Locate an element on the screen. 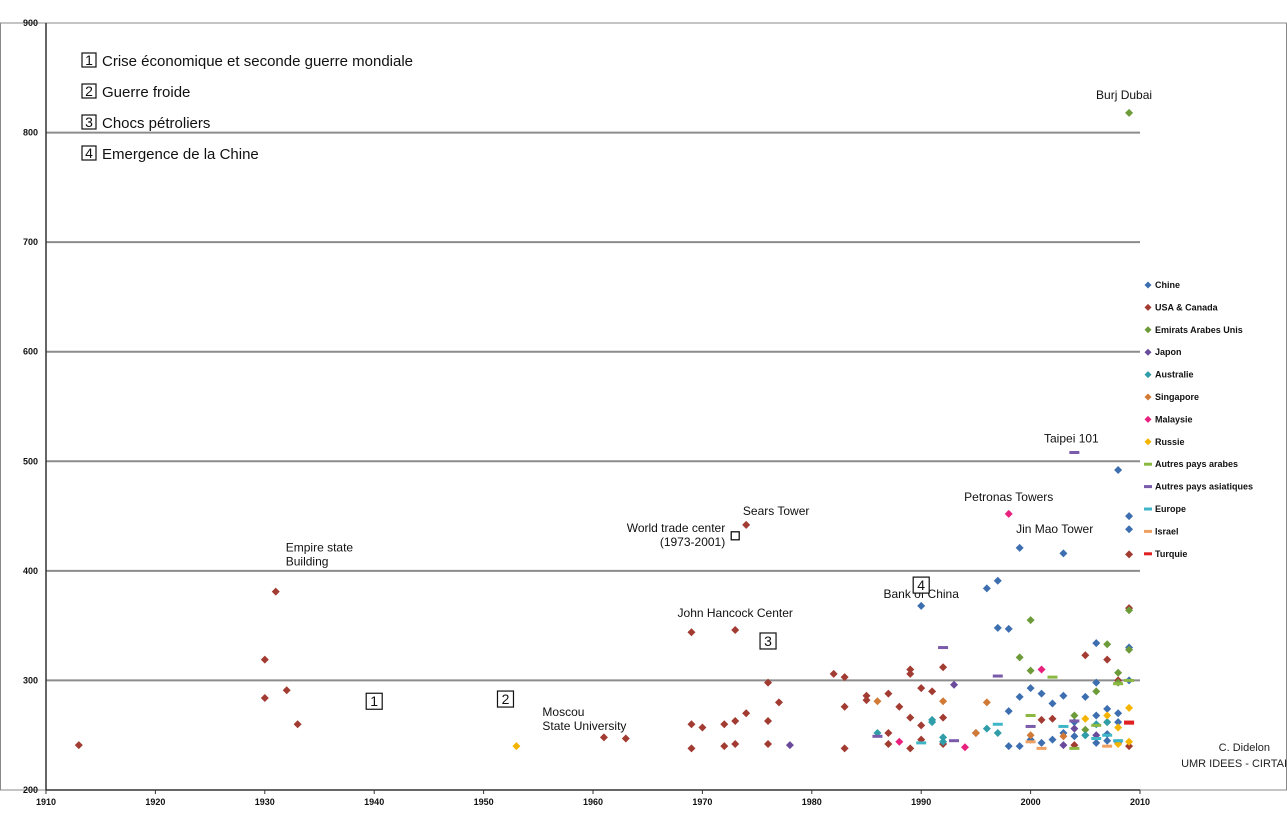 Image resolution: width=1287 pixels, height=824 pixels. period-legend-label: Emergence de la Chine is located at coordinates (180, 154).